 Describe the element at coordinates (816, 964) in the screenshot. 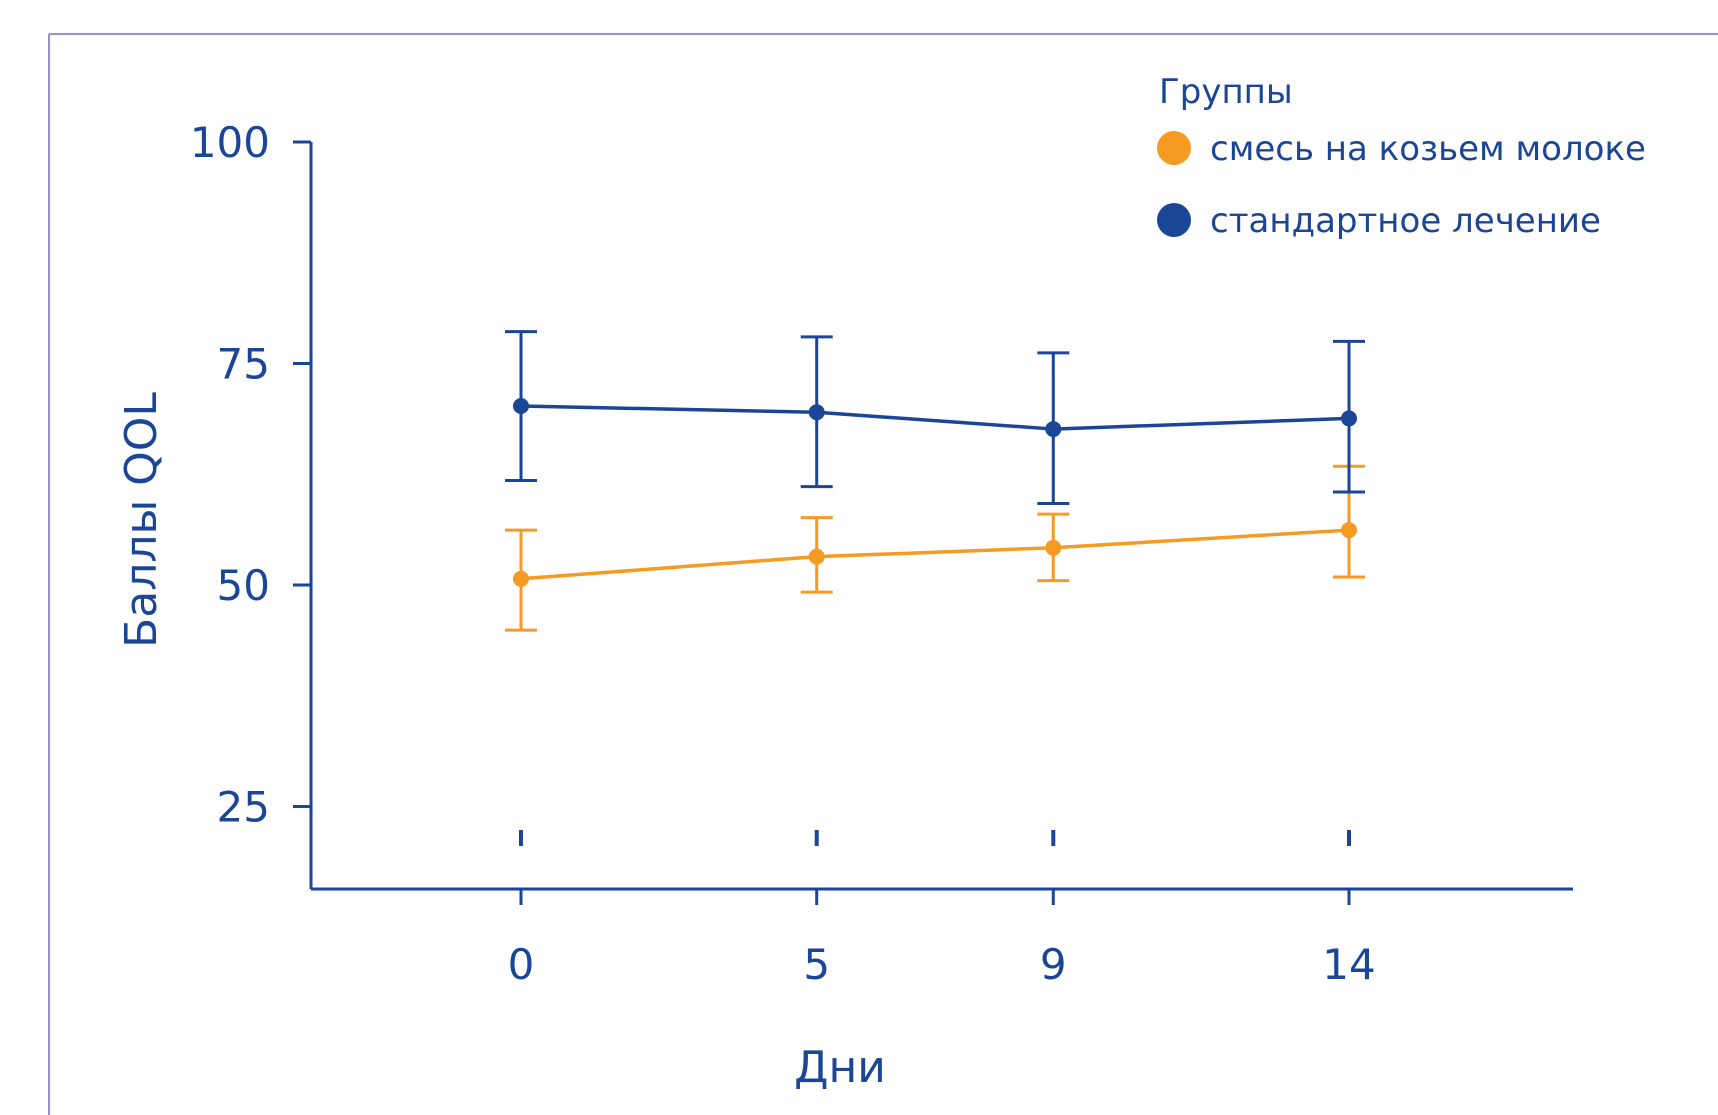

I see `x-tick-label-5: 5` at that location.